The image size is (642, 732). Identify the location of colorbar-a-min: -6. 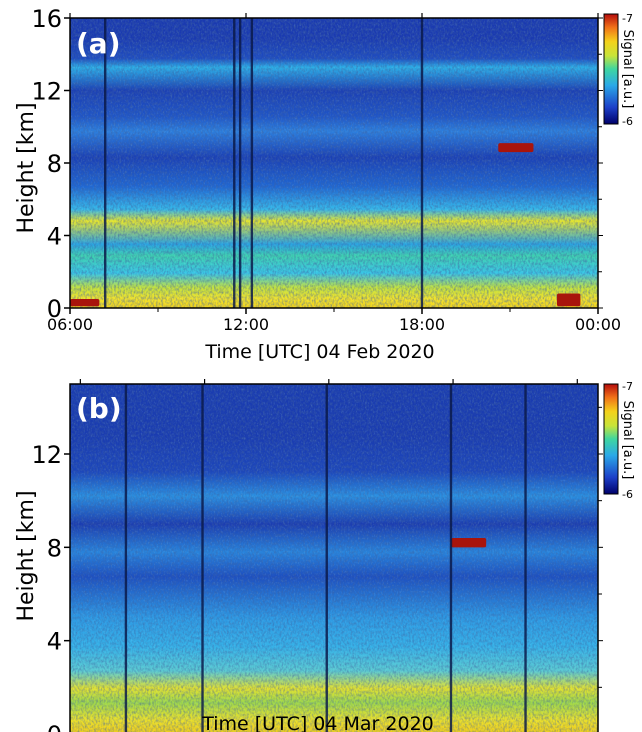
(627, 121).